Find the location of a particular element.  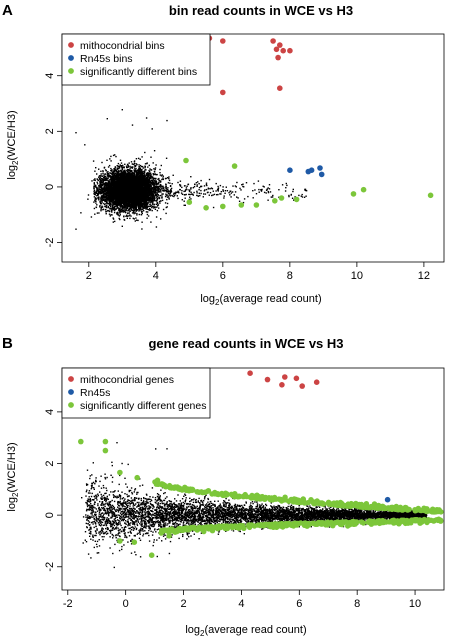

chart-title: bin read counts in WCE vs H3 is located at coordinates (261, 10).